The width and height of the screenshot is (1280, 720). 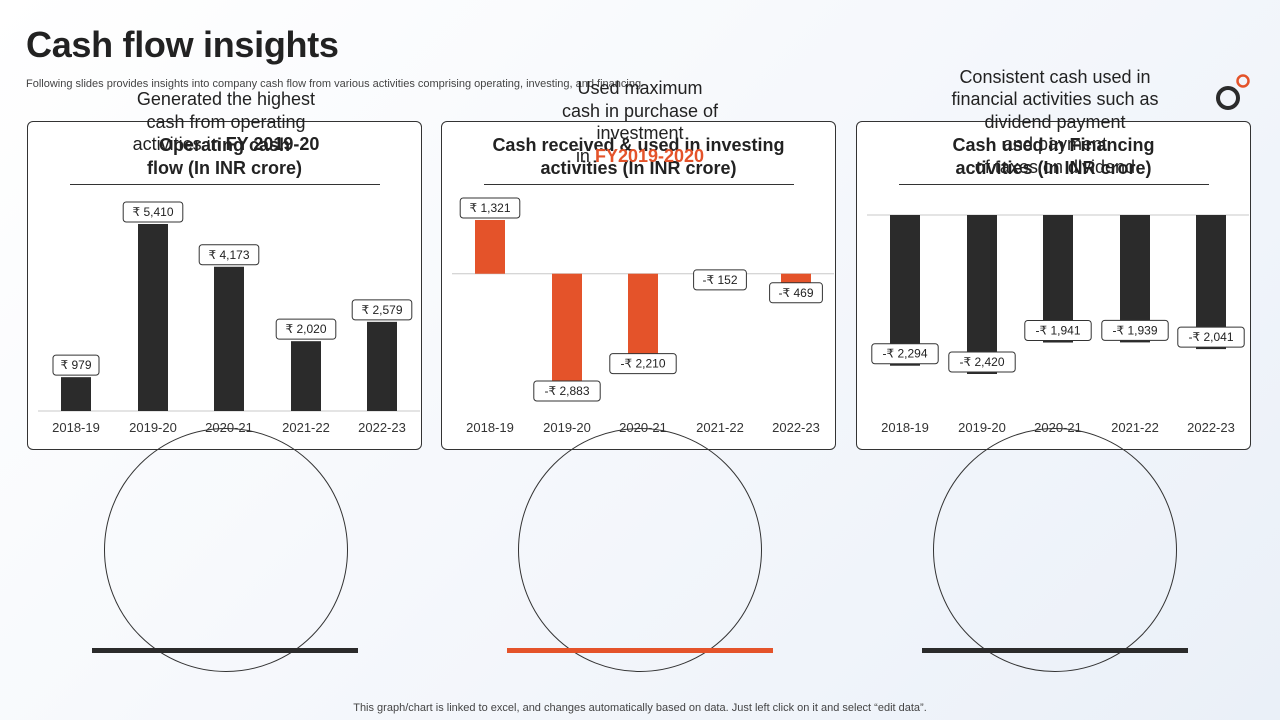 What do you see at coordinates (272, 144) in the screenshot?
I see `insight-highlight: FY 2019-20` at bounding box center [272, 144].